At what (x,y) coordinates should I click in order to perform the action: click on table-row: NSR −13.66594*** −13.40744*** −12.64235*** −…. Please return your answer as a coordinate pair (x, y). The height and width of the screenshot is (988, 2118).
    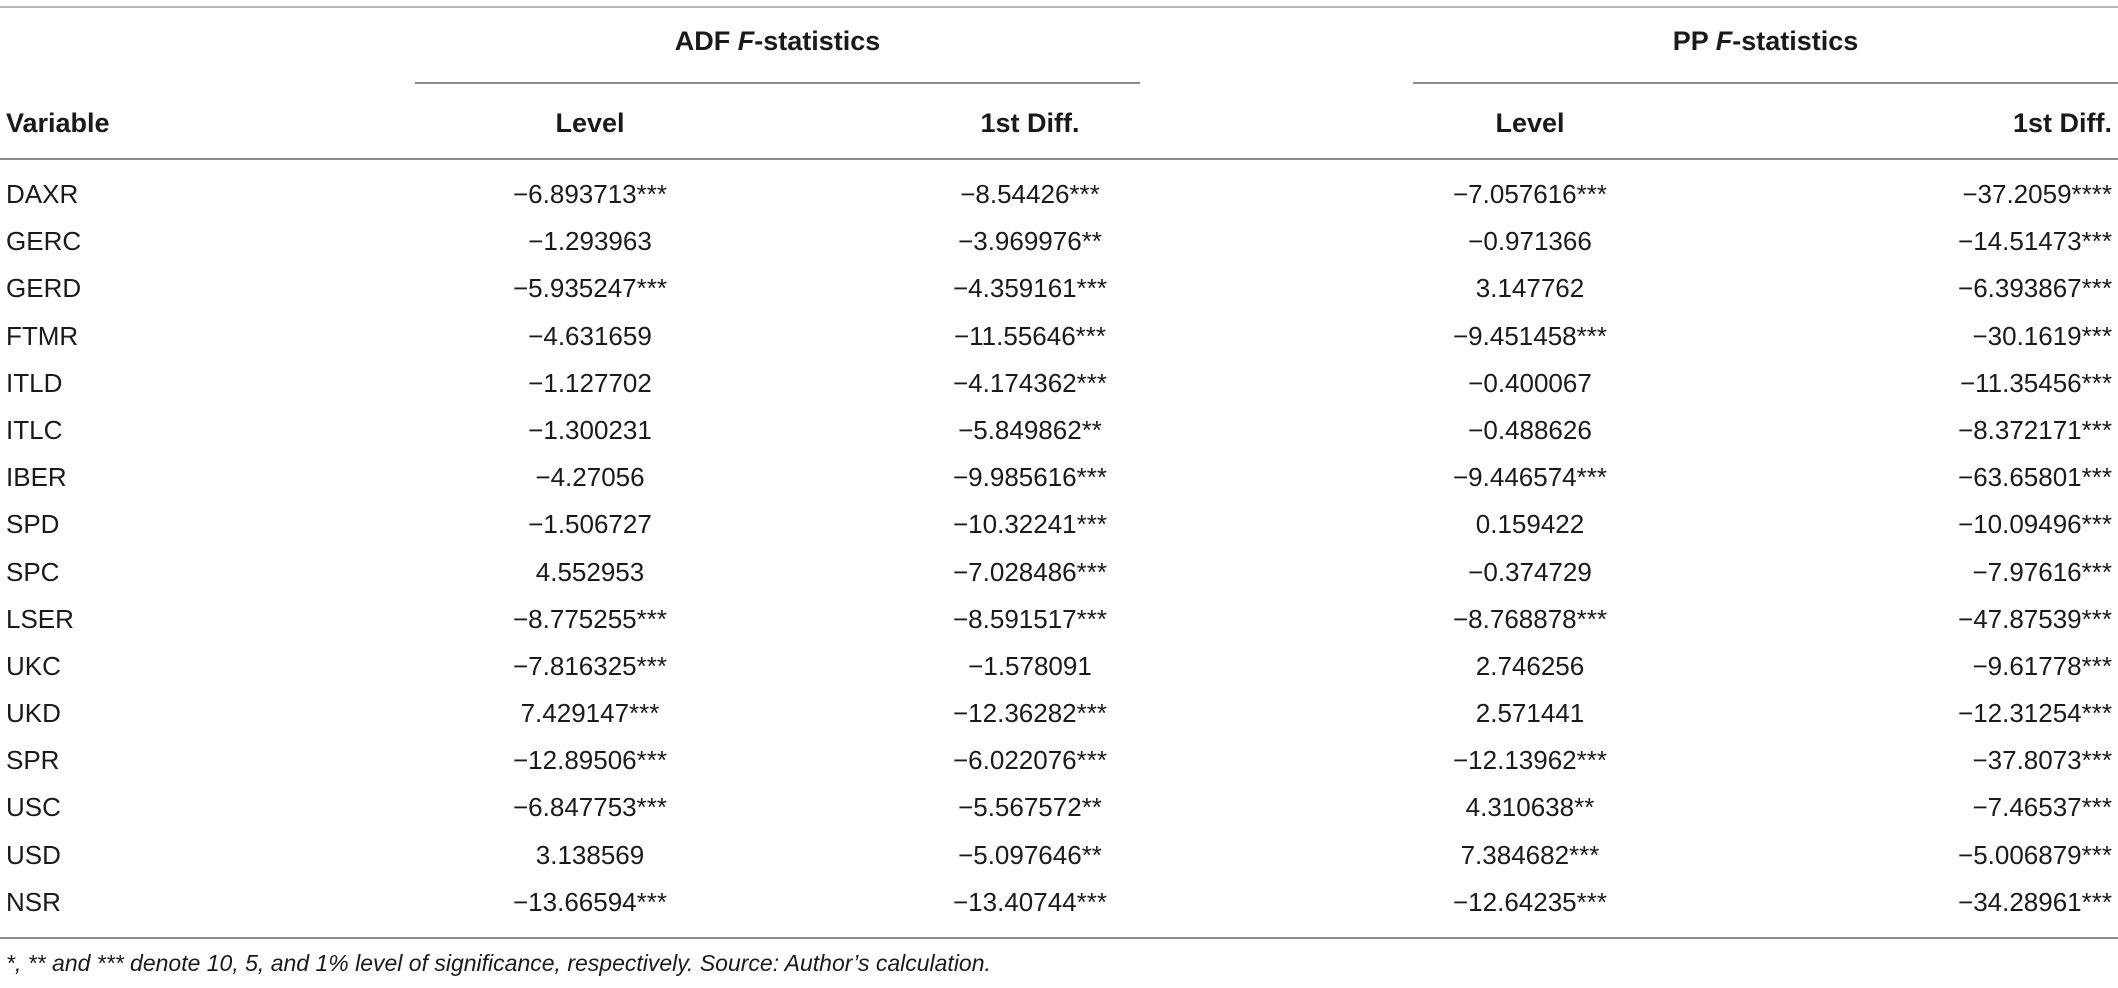
    Looking at the image, I should click on (1059, 905).